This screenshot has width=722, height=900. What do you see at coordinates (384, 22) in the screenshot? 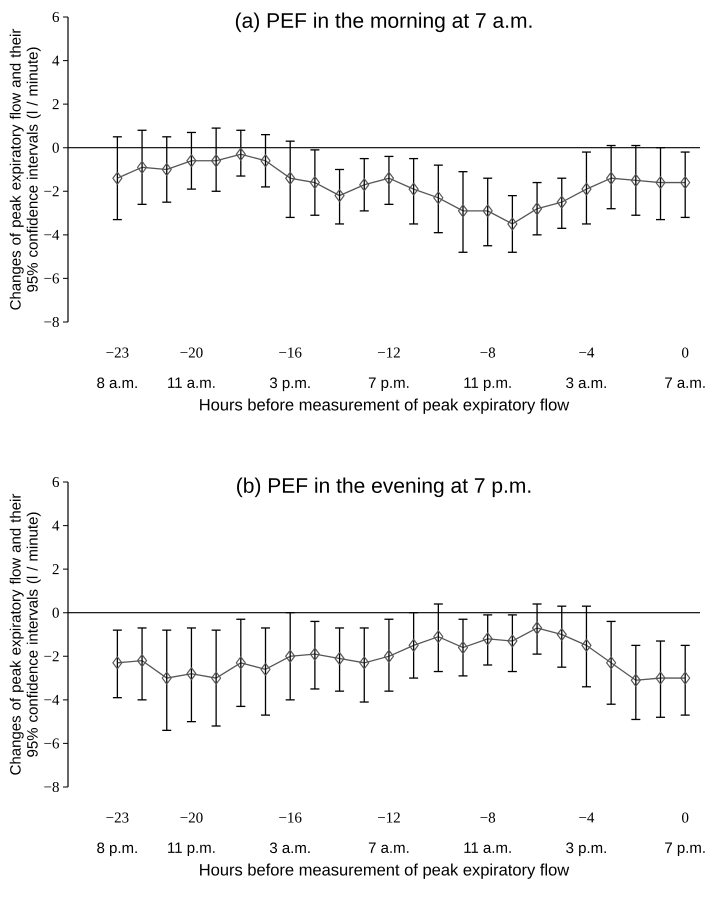
I see `chart-title: (a) PEF in the morning at 7 a.m.` at bounding box center [384, 22].